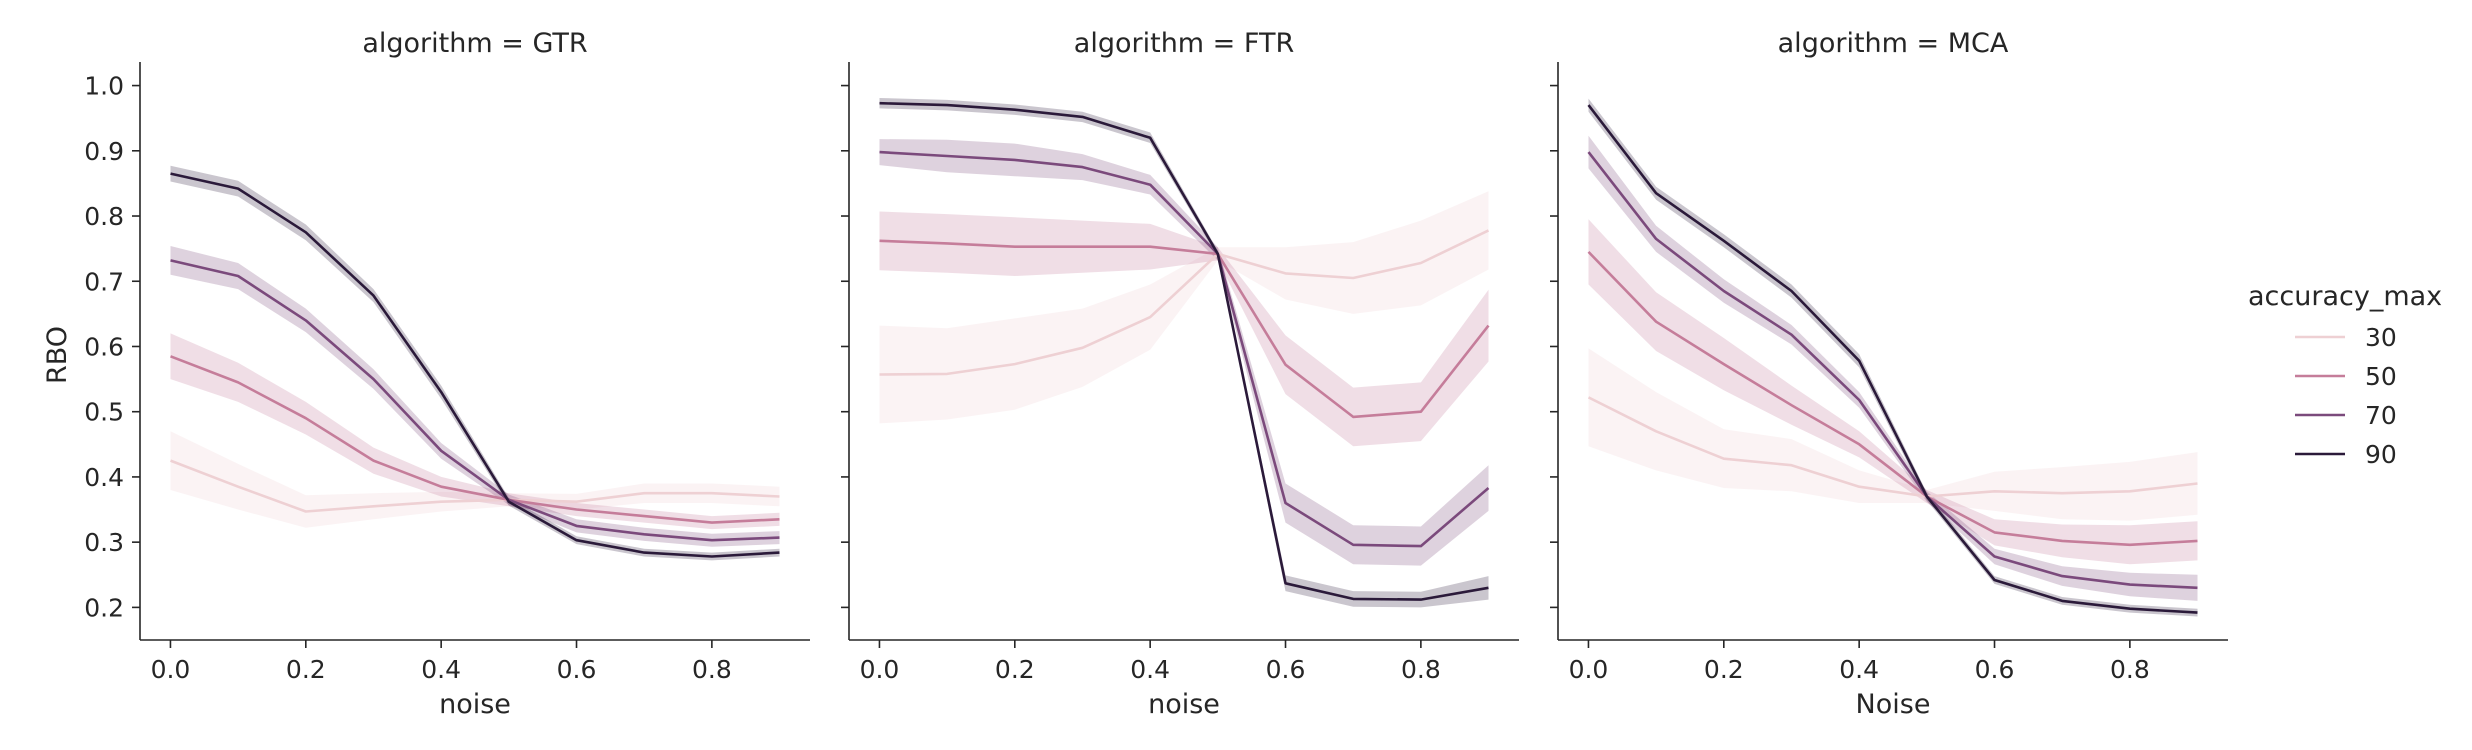 The width and height of the screenshot is (2472, 750). I want to click on y-tick-label: 1.0, so click(104, 86).